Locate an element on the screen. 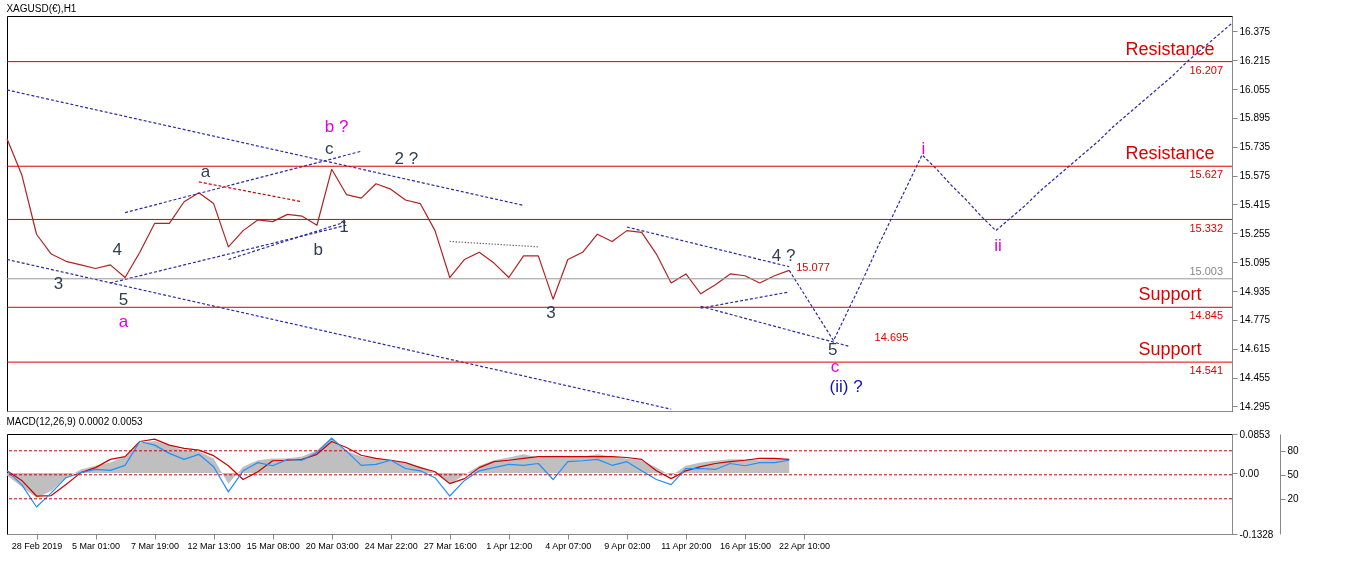  y-tick-label: 15.895 is located at coordinates (1255, 118).